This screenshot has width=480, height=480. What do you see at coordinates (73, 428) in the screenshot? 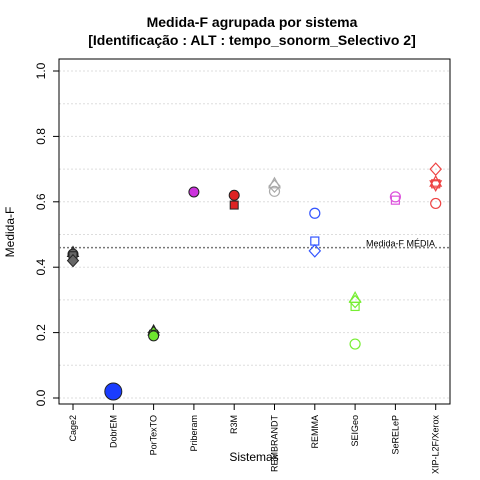
I see `x-tick-label: Cage2` at bounding box center [73, 428].